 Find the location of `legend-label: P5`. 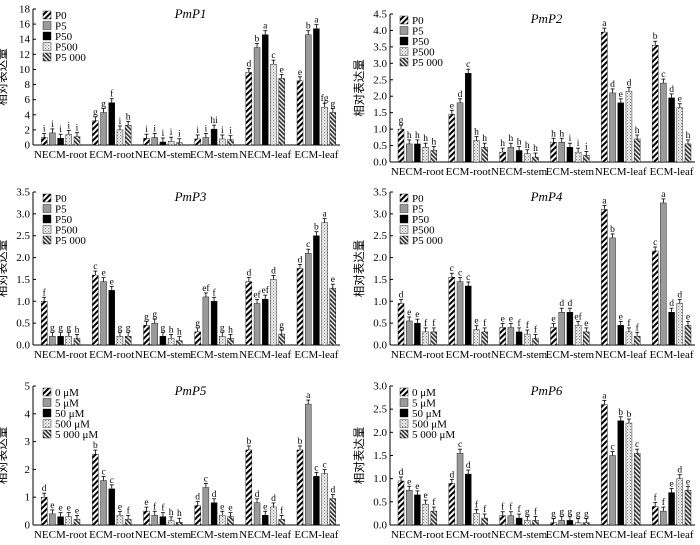

legend-label: P5 is located at coordinates (418, 210).